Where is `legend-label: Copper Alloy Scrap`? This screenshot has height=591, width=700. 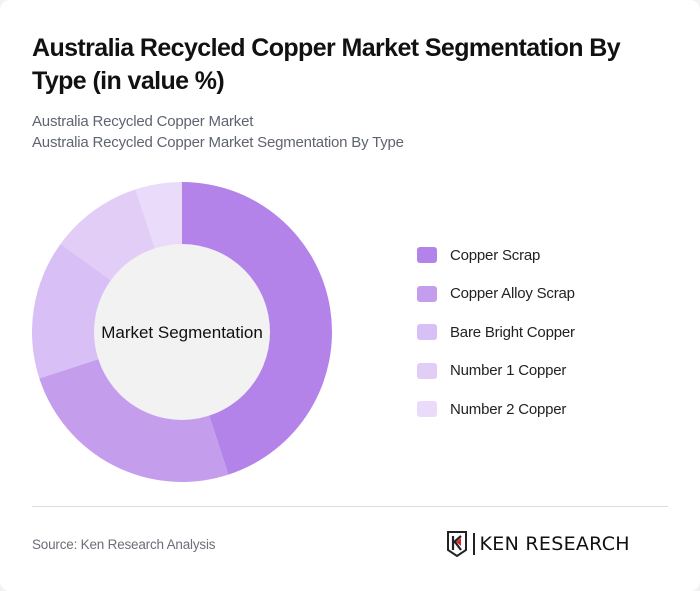
legend-label: Copper Alloy Scrap is located at coordinates (512, 293).